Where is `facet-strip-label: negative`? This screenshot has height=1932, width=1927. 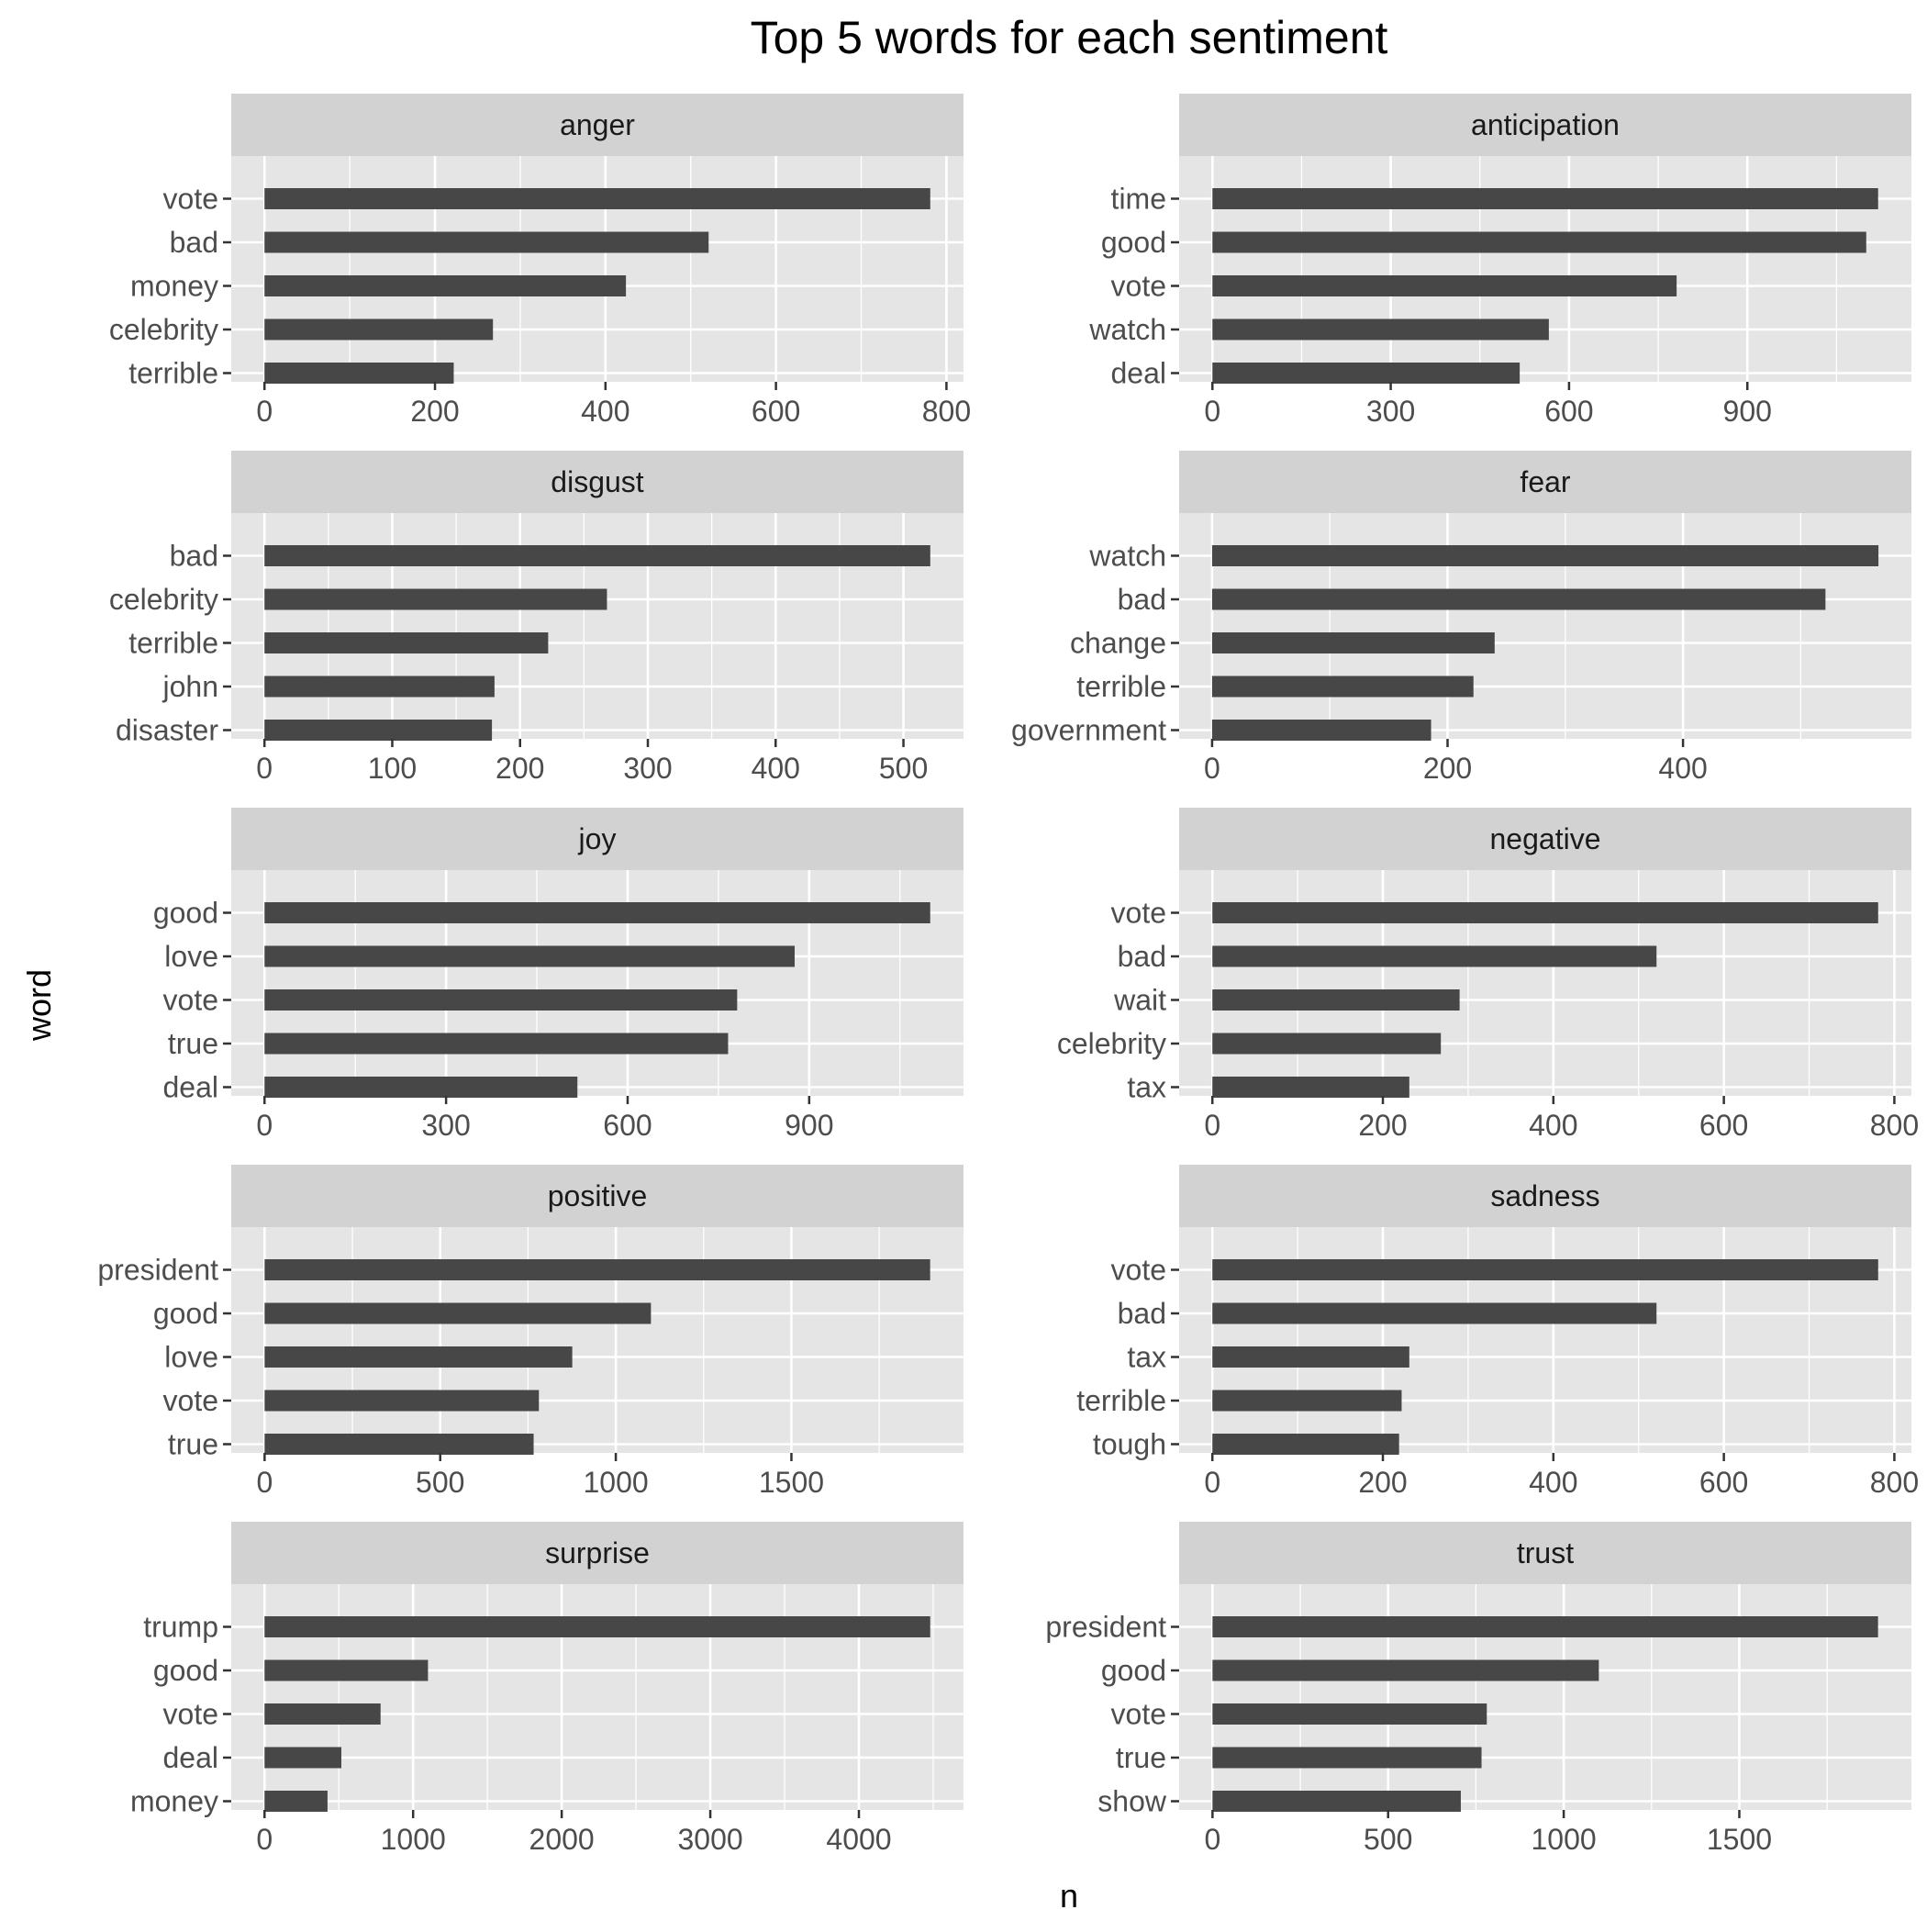
facet-strip-label: negative is located at coordinates (1545, 838).